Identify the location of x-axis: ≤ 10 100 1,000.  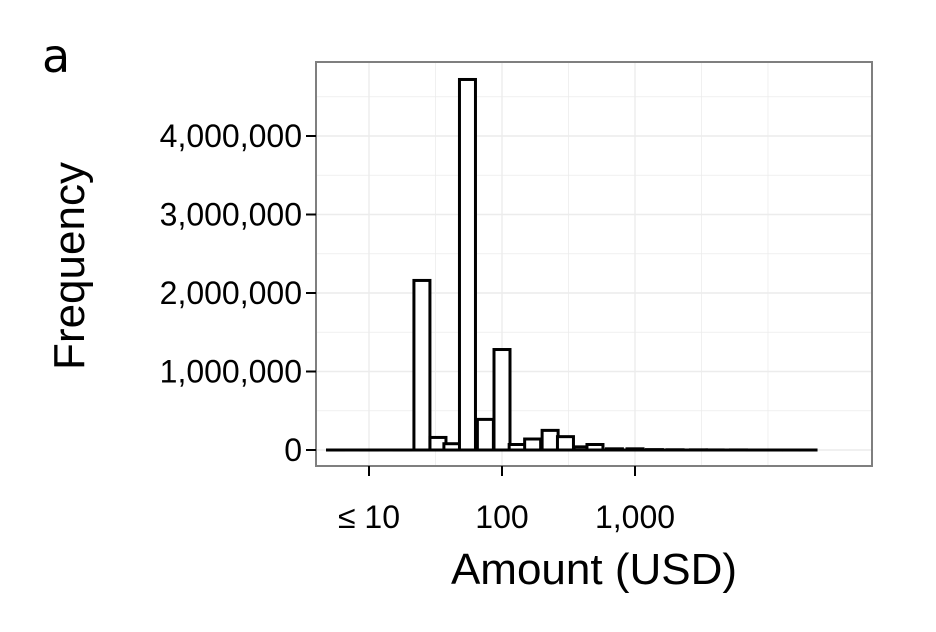
(506, 500).